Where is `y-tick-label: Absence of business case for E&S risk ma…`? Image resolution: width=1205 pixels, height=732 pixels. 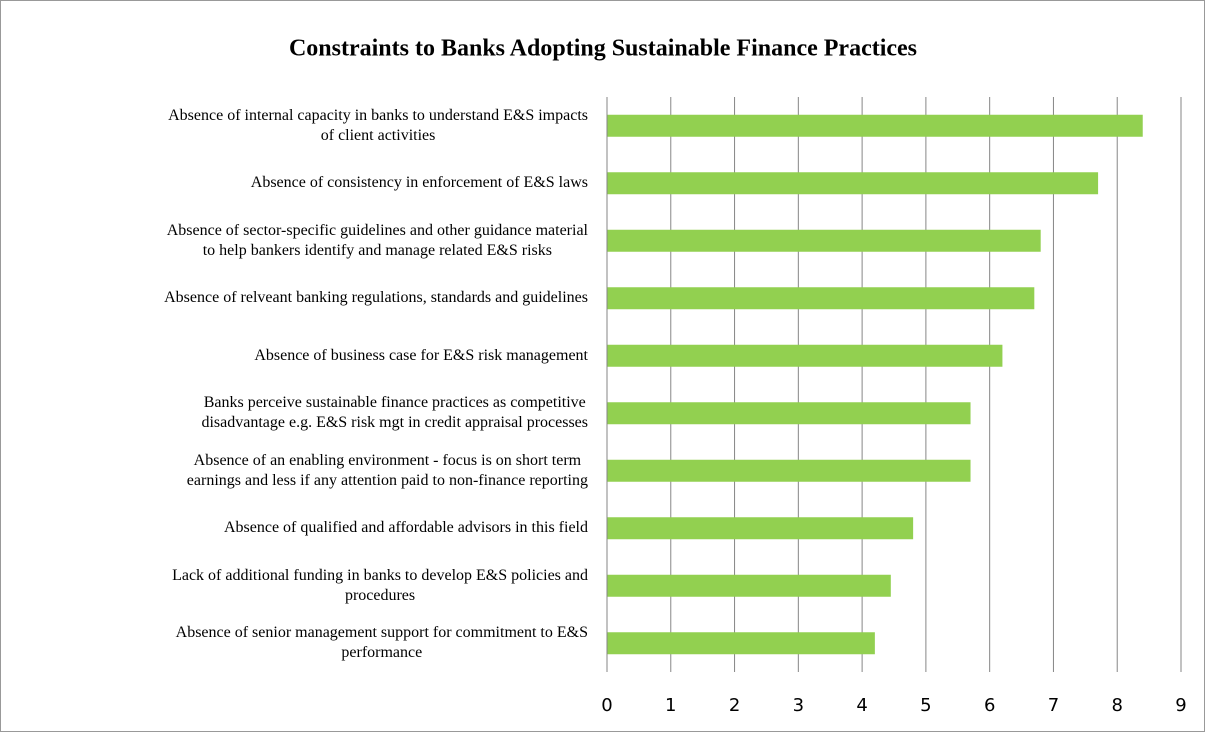 y-tick-label: Absence of business case for E&S risk ma… is located at coordinates (421, 355).